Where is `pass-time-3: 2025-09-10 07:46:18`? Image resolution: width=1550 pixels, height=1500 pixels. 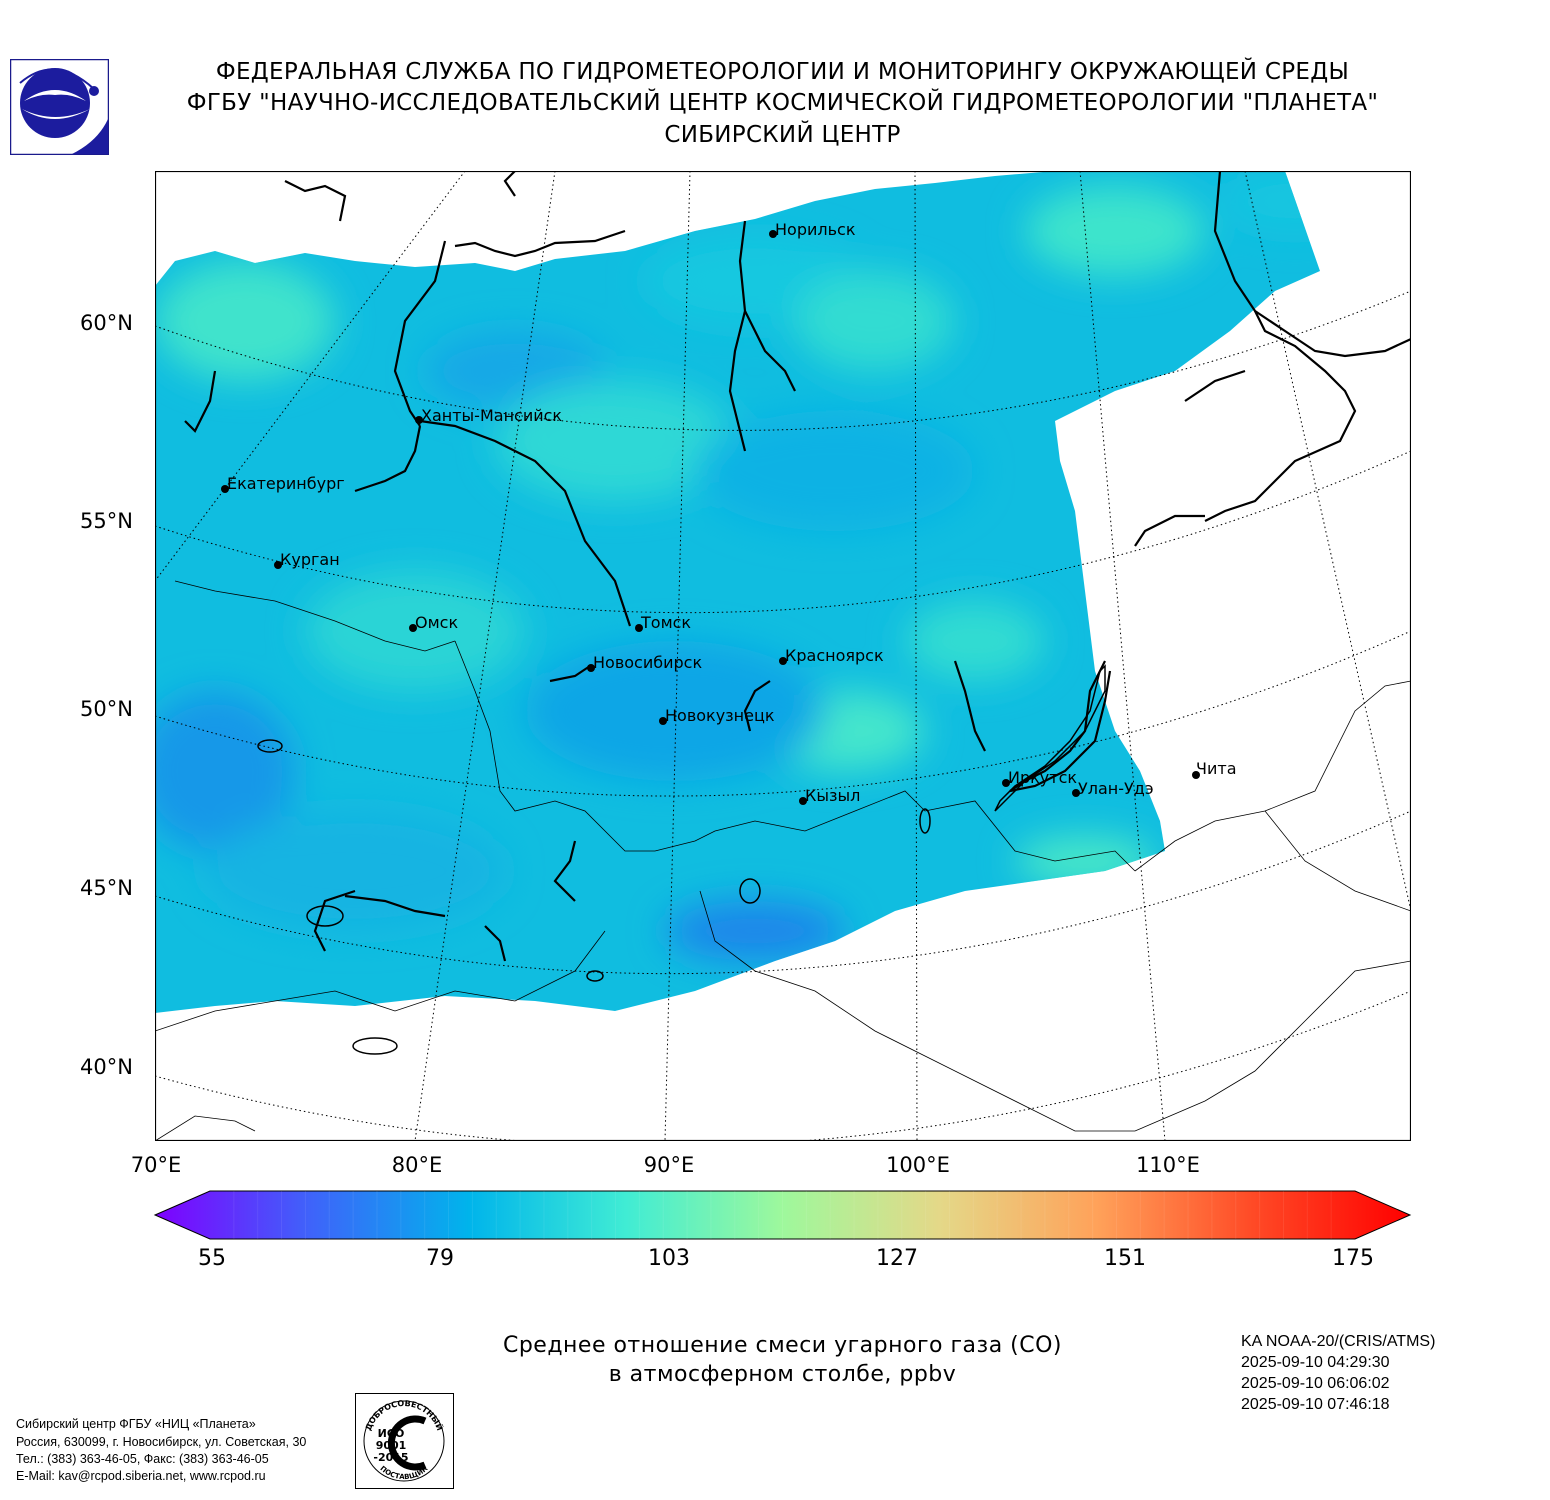 pass-time-3: 2025-09-10 07:46:18 is located at coordinates (1315, 1404).